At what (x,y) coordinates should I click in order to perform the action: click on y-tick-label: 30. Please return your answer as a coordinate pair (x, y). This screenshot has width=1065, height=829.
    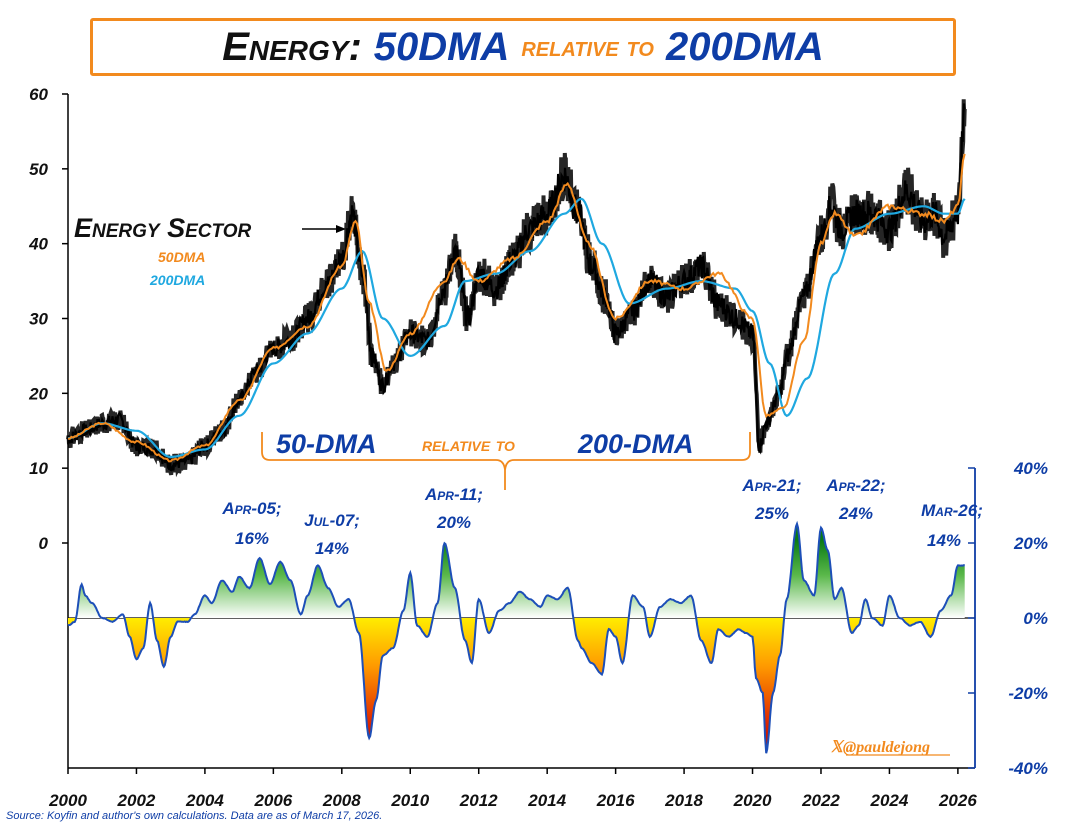
    Looking at the image, I should click on (38, 319).